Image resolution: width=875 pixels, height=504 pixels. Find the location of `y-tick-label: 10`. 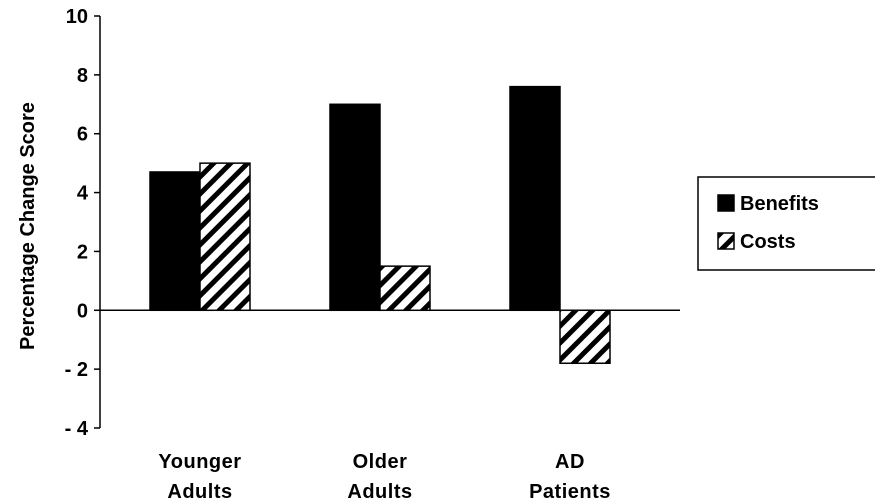

y-tick-label: 10 is located at coordinates (77, 17).